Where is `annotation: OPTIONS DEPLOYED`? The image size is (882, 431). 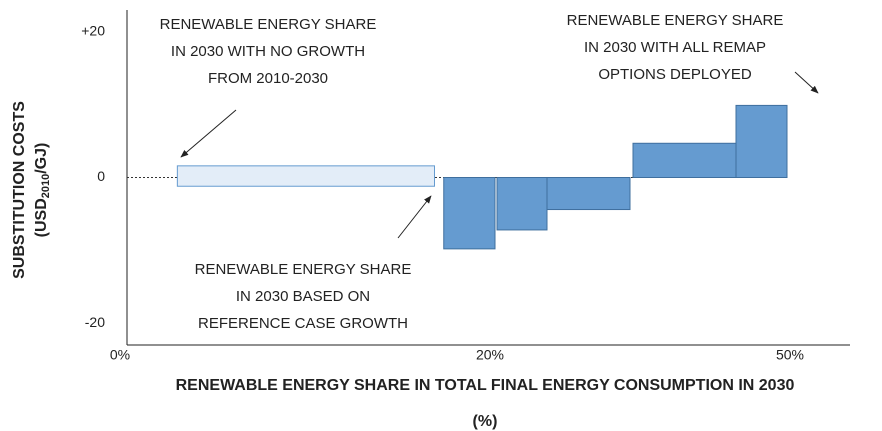 annotation: OPTIONS DEPLOYED is located at coordinates (675, 74).